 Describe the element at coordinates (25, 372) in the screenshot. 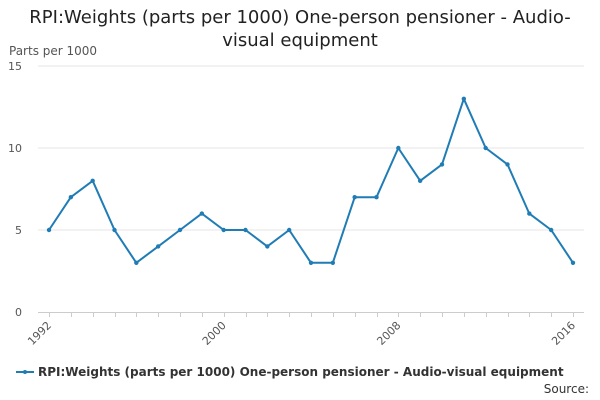

I see `legend-line-marker-icon` at that location.